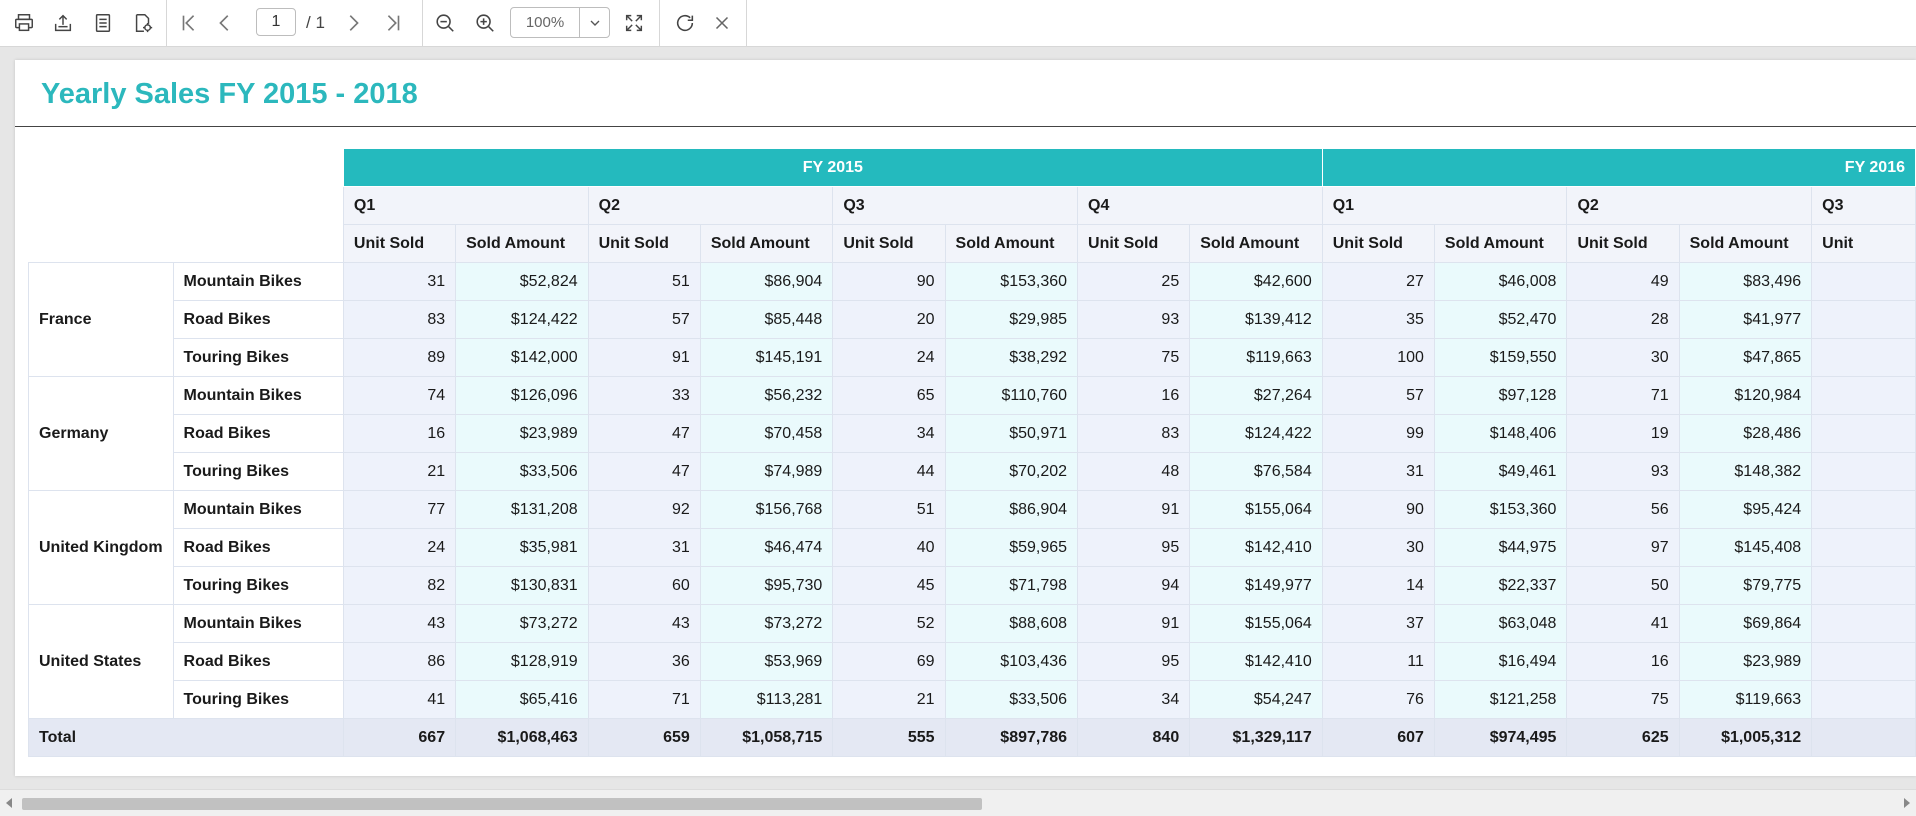 Image resolution: width=1916 pixels, height=816 pixels. What do you see at coordinates (889, 357) in the screenshot?
I see `unit-sold-cell: 24` at bounding box center [889, 357].